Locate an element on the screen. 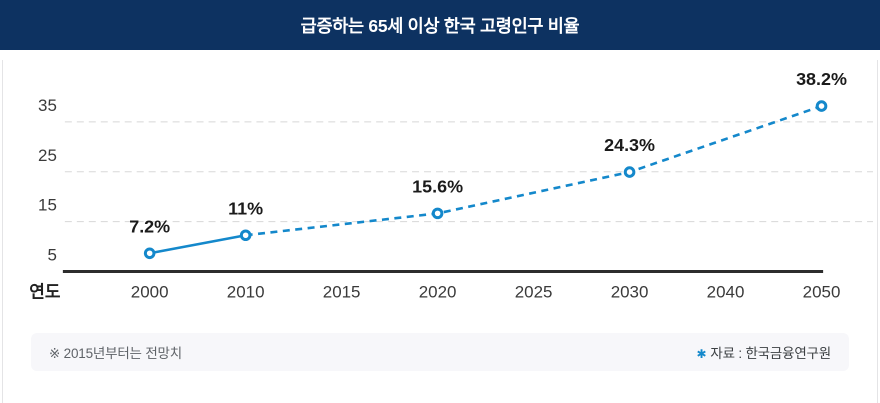  svg-text: 2040 is located at coordinates (726, 291).